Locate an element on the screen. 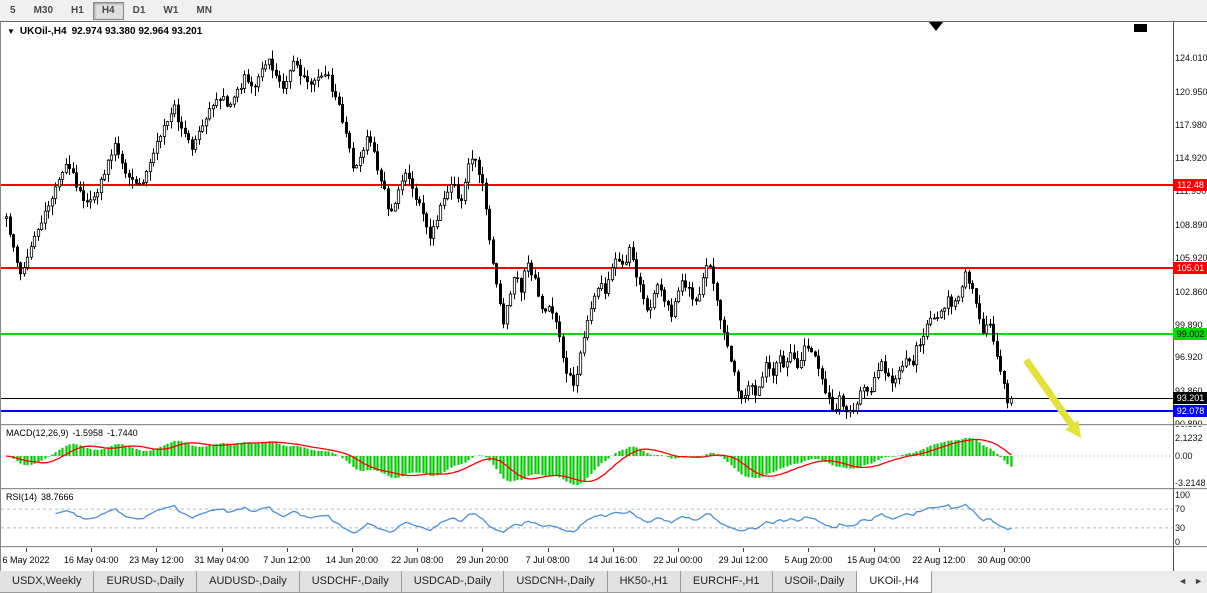 Image resolution: width=1207 pixels, height=593 pixels. price-axis-label: 117.980 is located at coordinates (1191, 124).